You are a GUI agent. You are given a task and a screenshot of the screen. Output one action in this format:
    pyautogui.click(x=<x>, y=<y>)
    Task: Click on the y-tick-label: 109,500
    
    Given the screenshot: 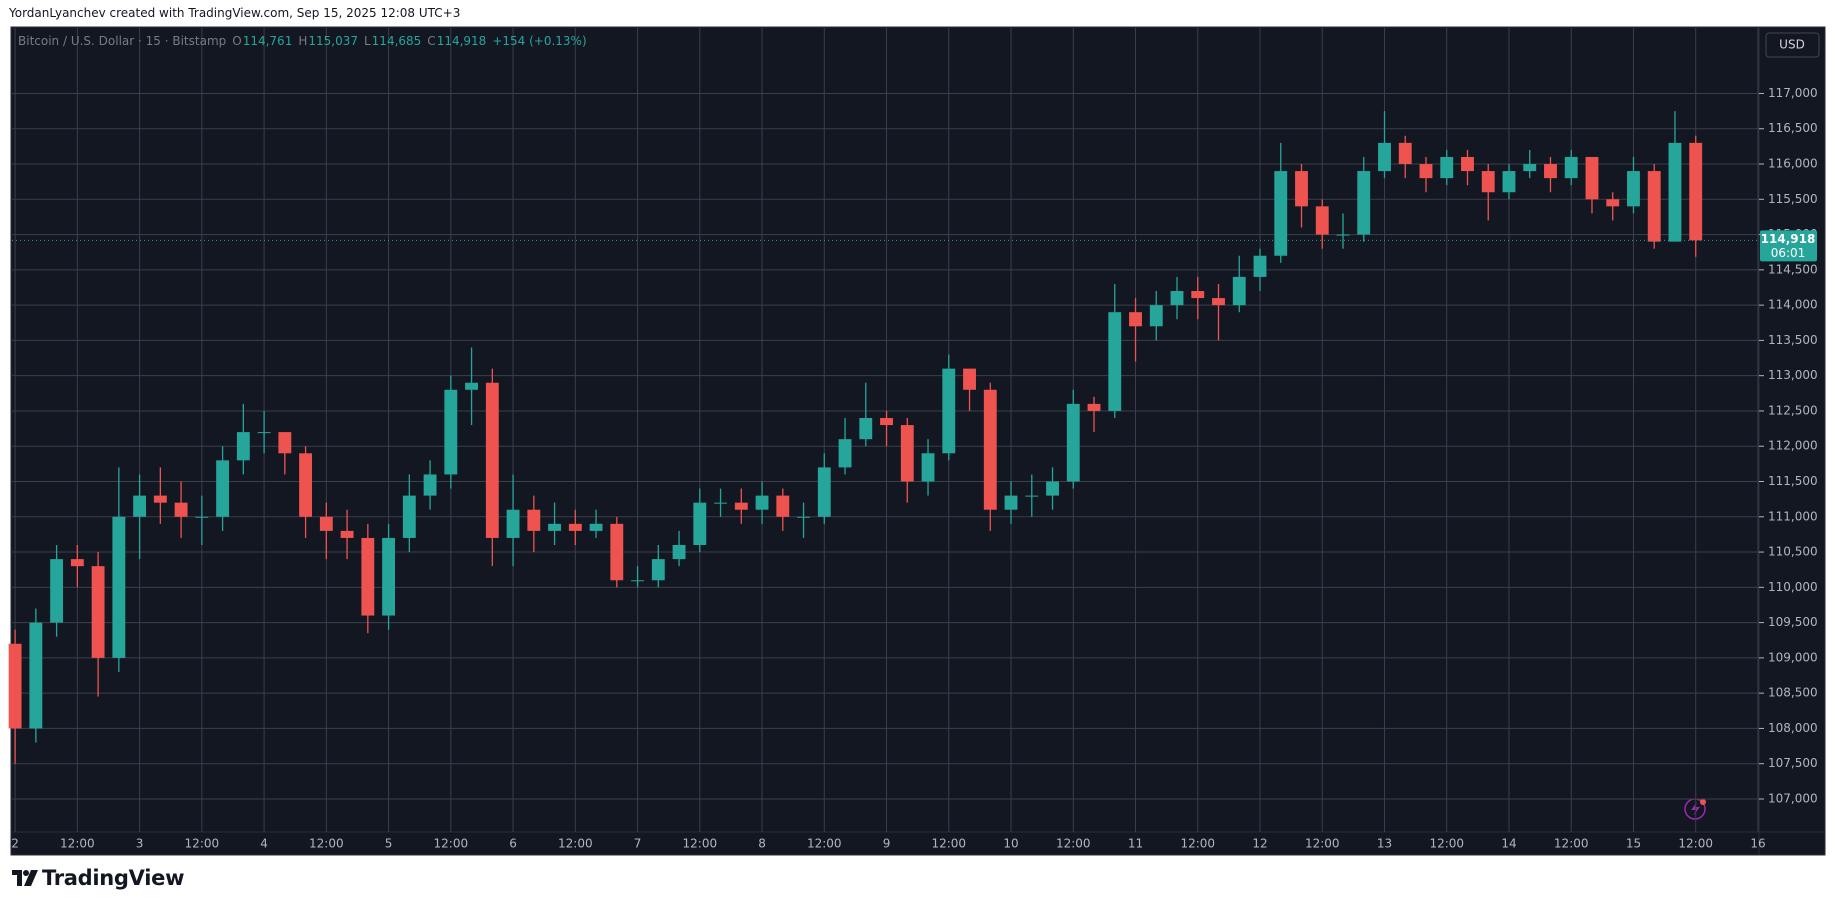 What is the action you would take?
    pyautogui.click(x=1793, y=622)
    